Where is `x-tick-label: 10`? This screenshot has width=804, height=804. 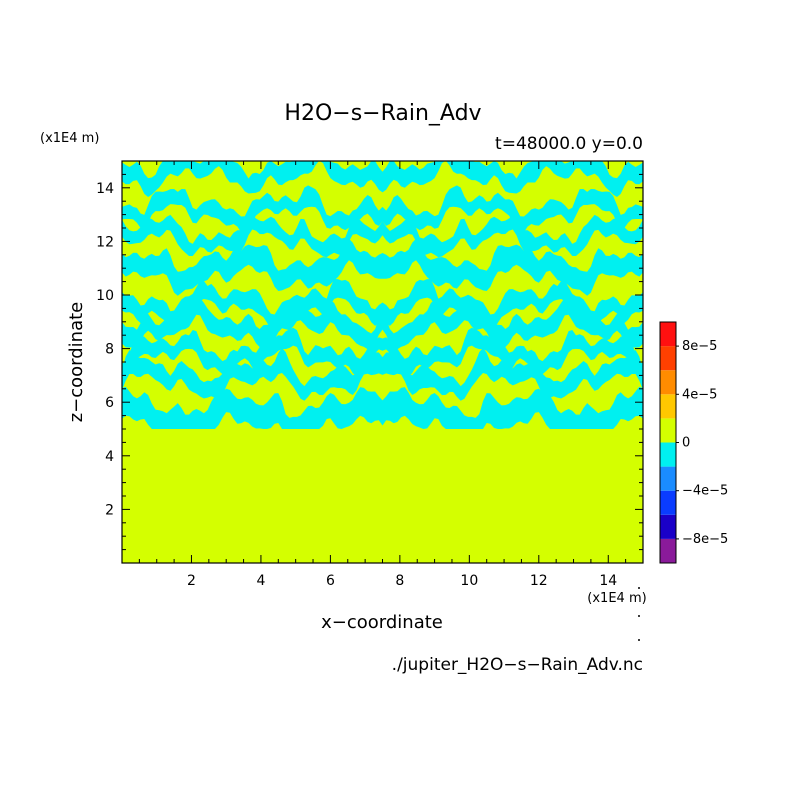 x-tick-label: 10 is located at coordinates (469, 581).